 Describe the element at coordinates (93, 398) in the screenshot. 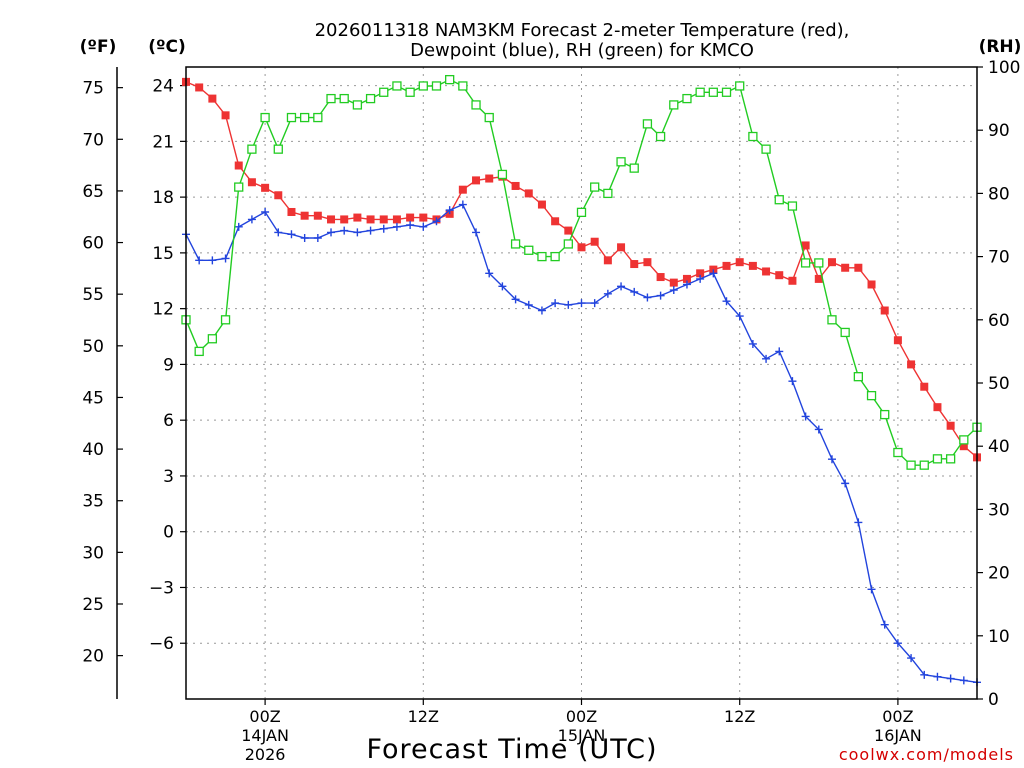

I see `fahrenheit-tick-label: 45` at that location.